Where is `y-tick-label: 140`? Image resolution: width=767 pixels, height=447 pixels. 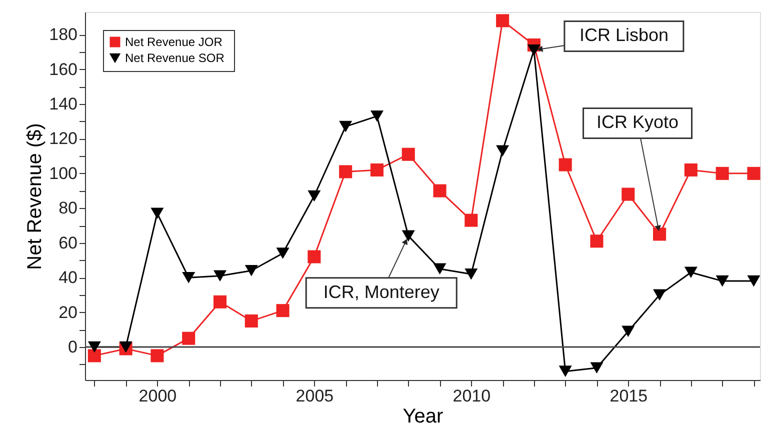
y-tick-label: 140 is located at coordinates (63, 104).